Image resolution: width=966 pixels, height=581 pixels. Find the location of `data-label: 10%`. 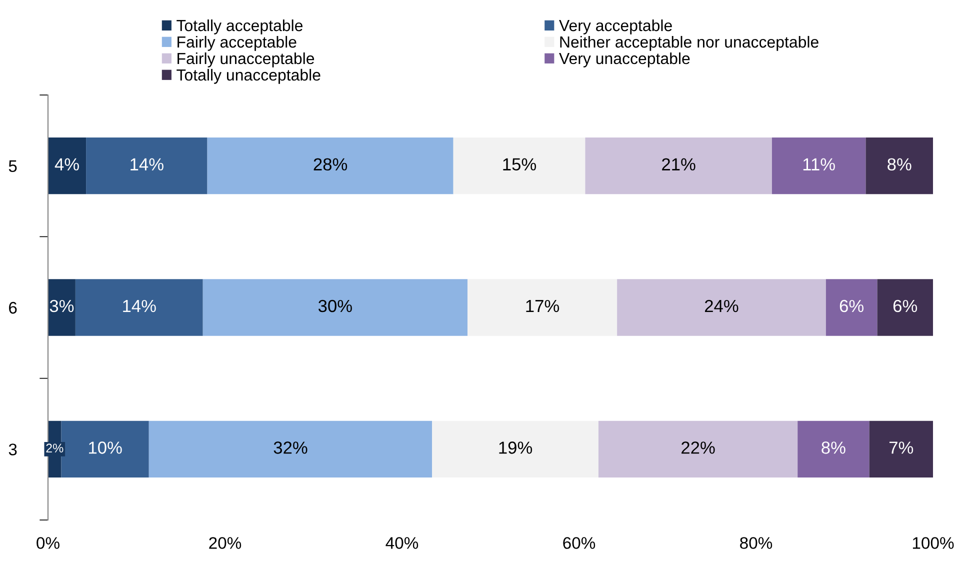

data-label: 10% is located at coordinates (105, 448).